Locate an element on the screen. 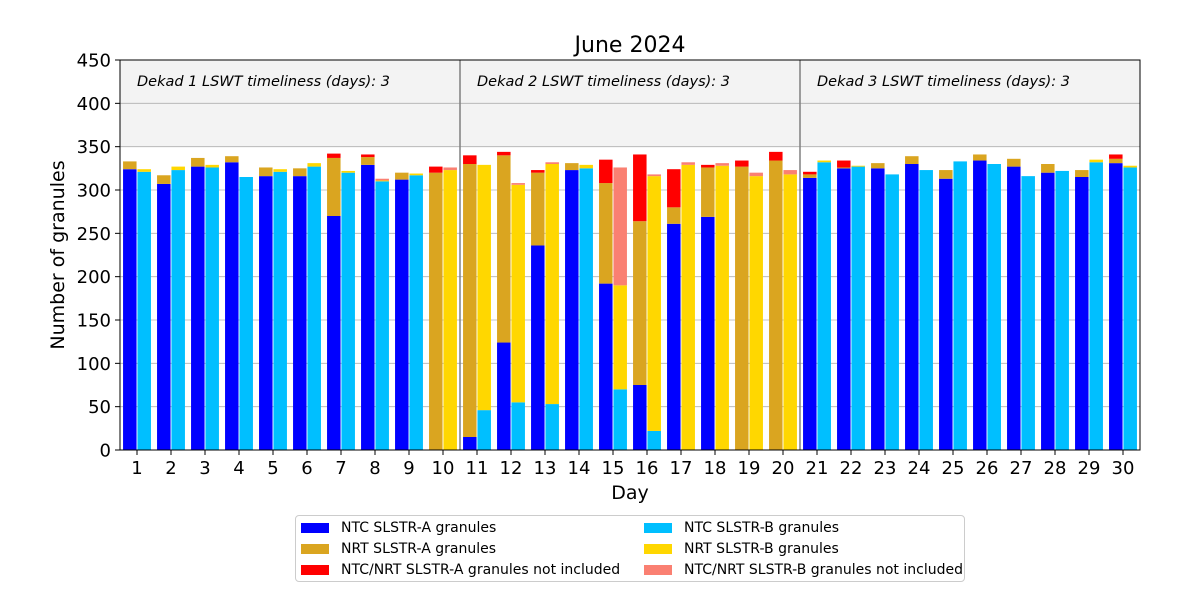 This screenshot has width=1200, height=600. legend-item: NRT SLSTR-B granules is located at coordinates (741, 549).